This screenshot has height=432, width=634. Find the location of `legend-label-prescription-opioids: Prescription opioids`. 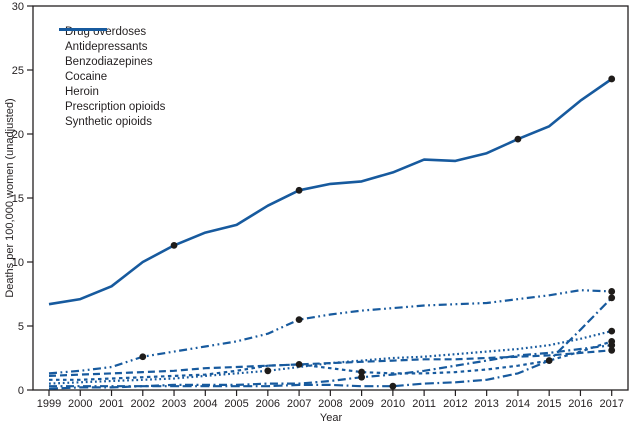

legend-label-prescription-opioids: Prescription opioids is located at coordinates (115, 107).